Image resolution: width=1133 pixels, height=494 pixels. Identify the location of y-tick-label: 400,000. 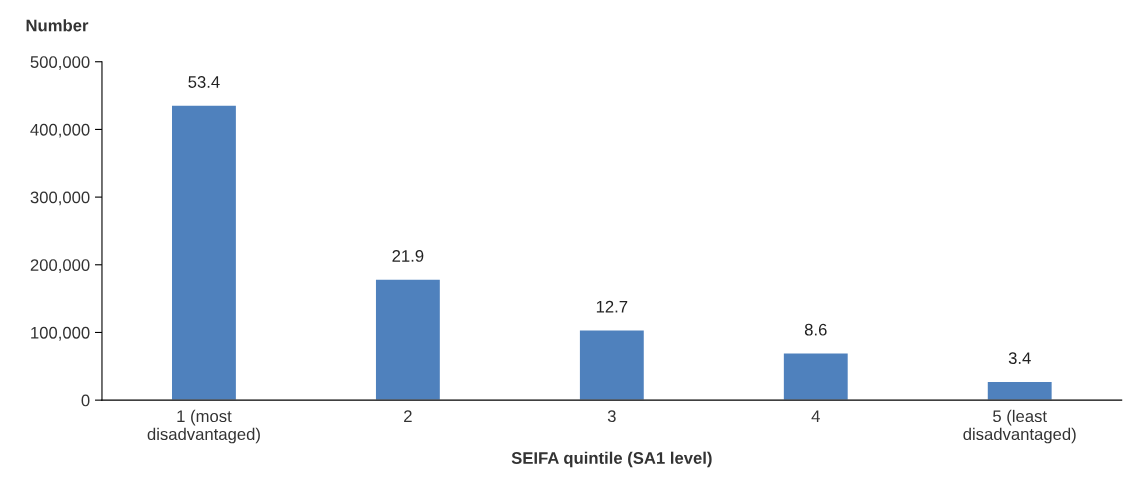
(60, 130).